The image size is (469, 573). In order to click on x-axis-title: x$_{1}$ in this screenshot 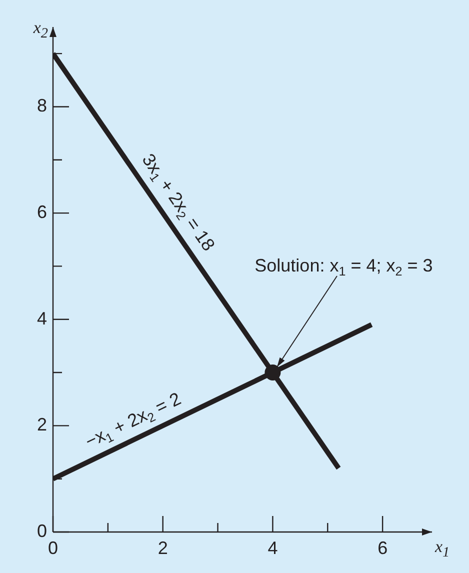, I will do `click(442, 548)`.